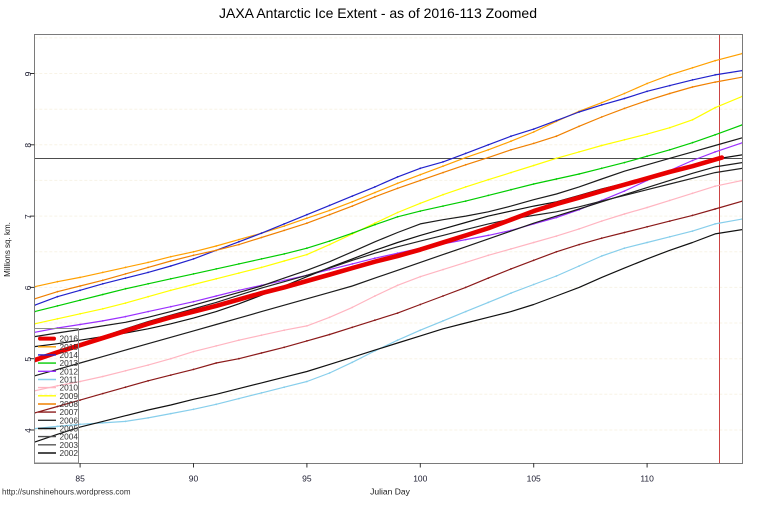 The height and width of the screenshot is (506, 760). What do you see at coordinates (69, 355) in the screenshot?
I see `svg-text: 2014` at bounding box center [69, 355].